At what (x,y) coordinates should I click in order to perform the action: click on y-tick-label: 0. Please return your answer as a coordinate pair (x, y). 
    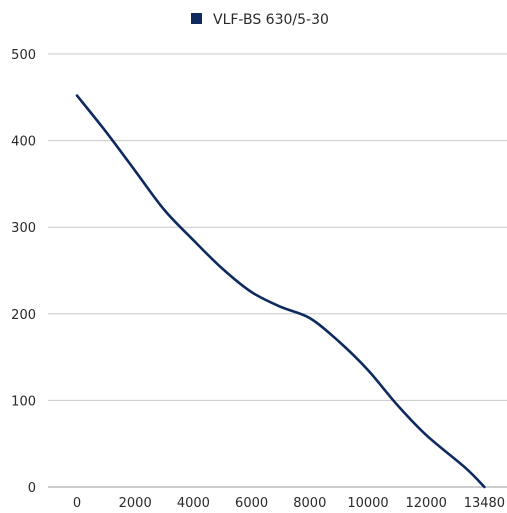
    Looking at the image, I should click on (32, 488).